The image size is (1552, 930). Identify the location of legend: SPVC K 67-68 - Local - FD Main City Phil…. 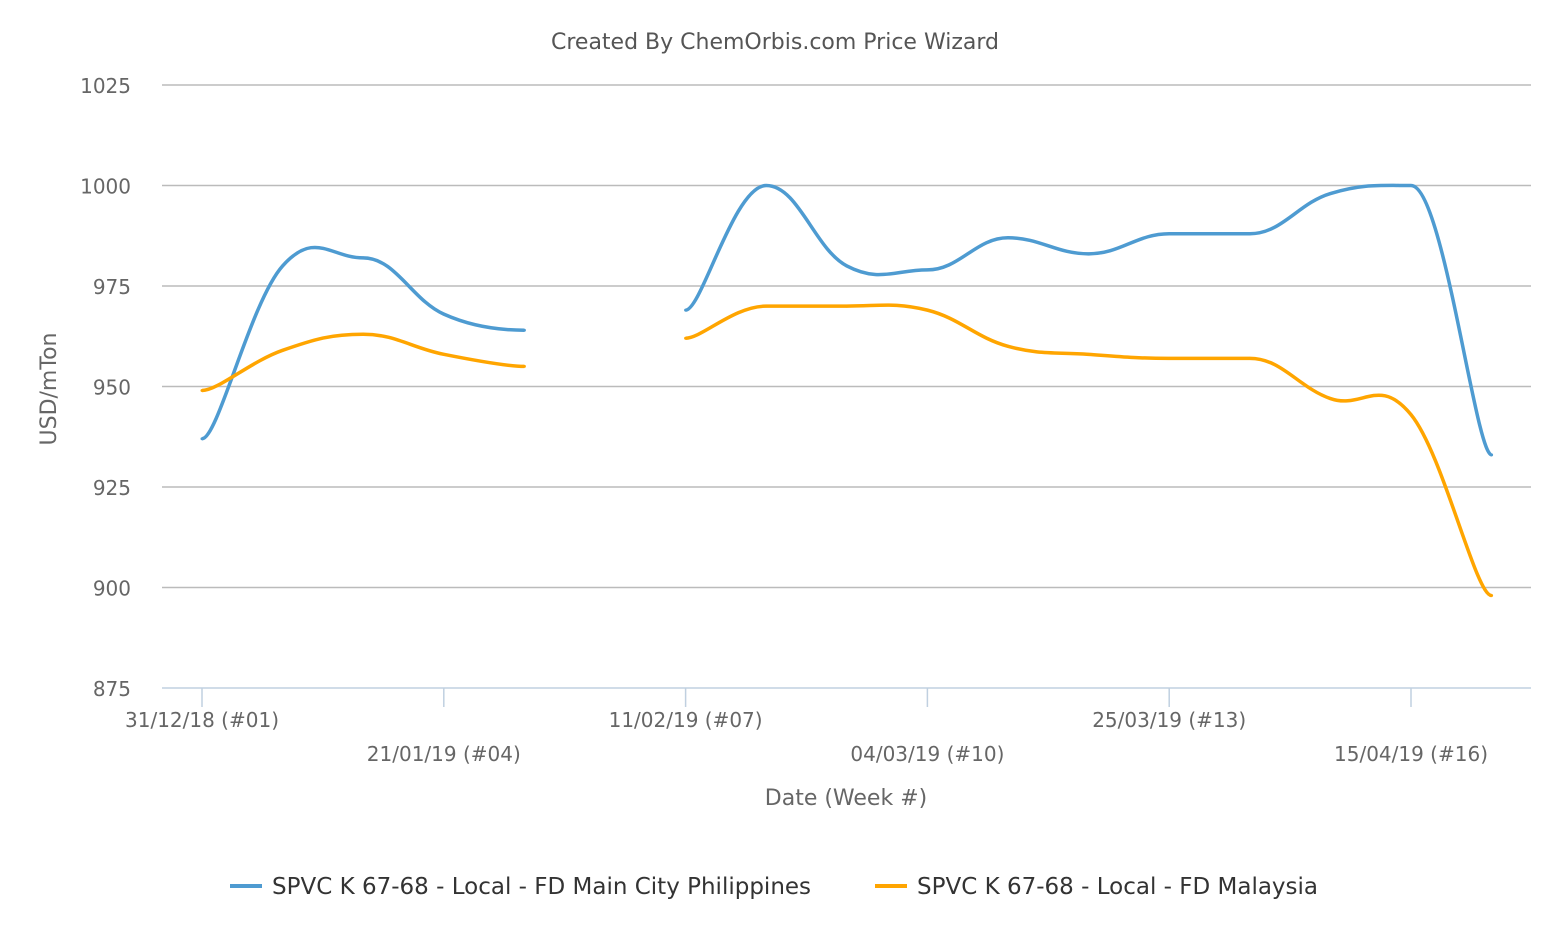
(774, 887).